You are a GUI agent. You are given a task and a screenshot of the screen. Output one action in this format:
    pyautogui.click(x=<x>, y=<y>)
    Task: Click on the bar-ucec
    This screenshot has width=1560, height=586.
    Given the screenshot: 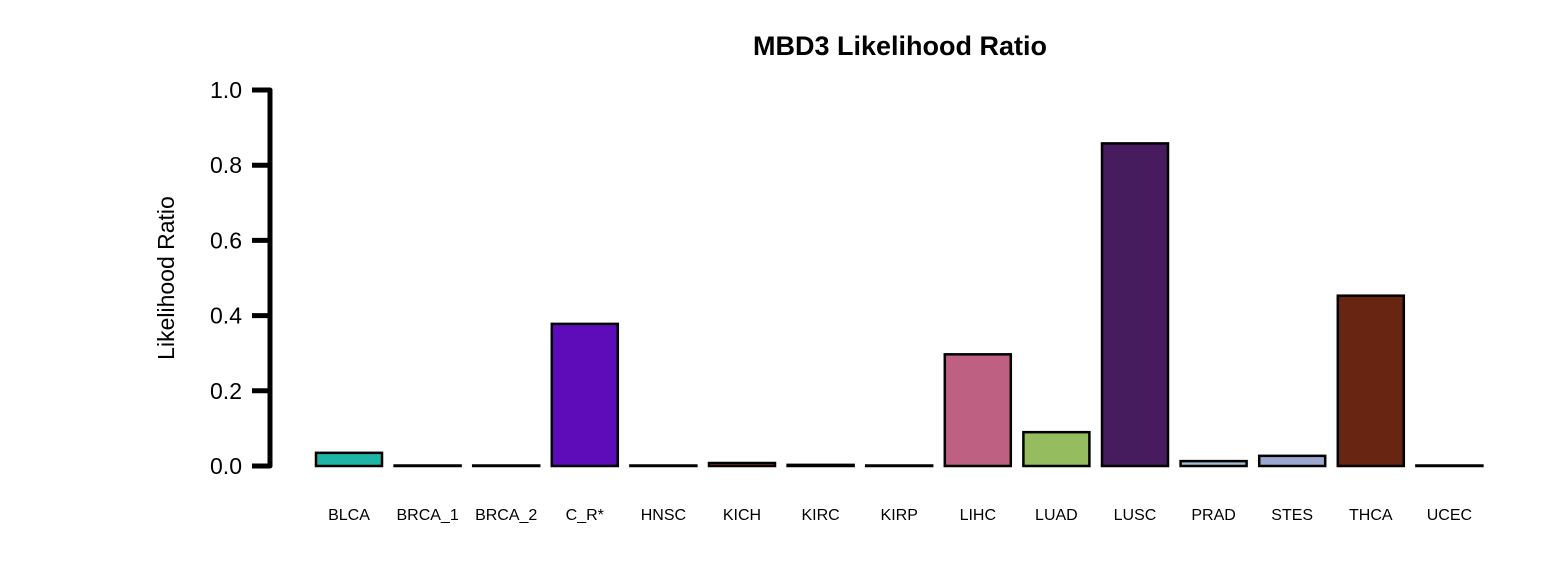 What is the action you would take?
    pyautogui.click(x=1449, y=466)
    